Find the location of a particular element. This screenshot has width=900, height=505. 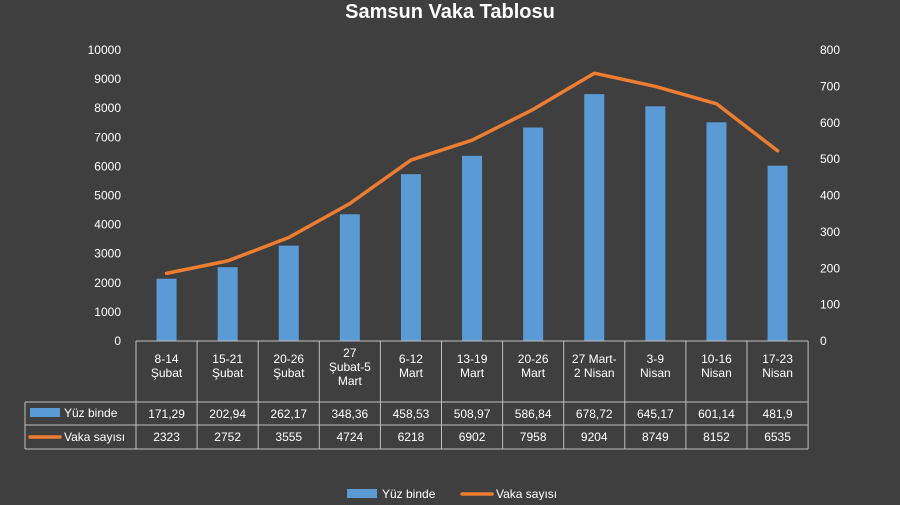

data-label: 458,53 is located at coordinates (411, 414).